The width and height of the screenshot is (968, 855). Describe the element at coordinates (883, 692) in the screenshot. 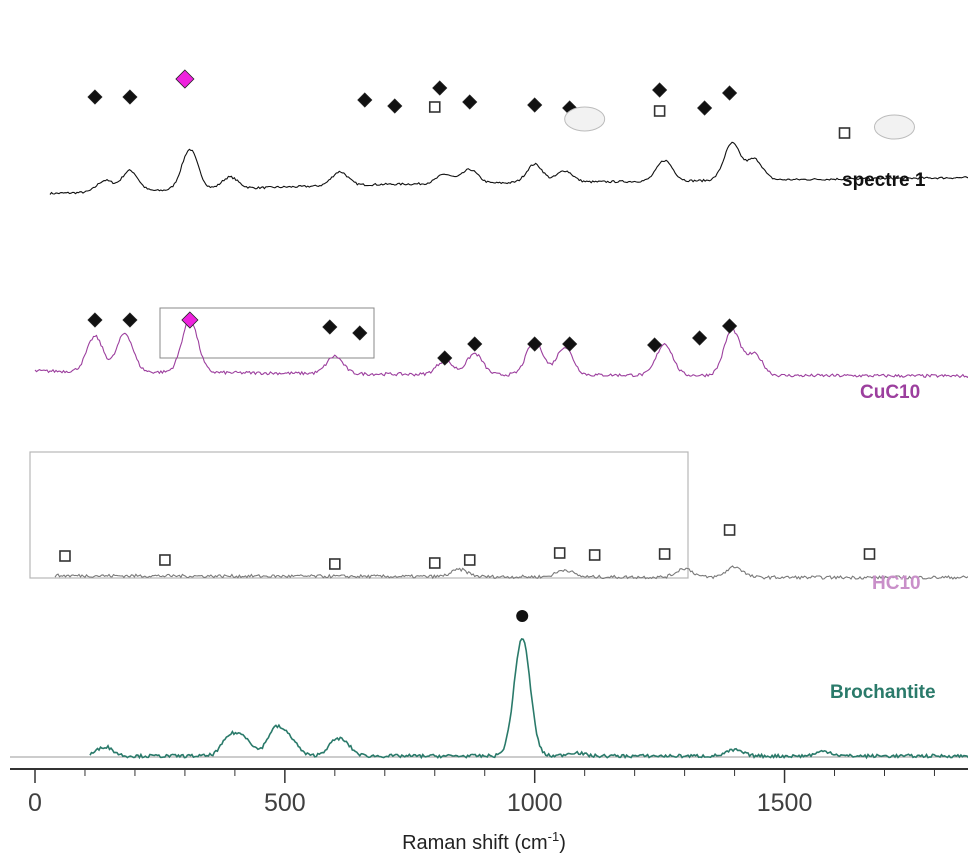

I see `series-label-brochantite: Brochantite` at that location.